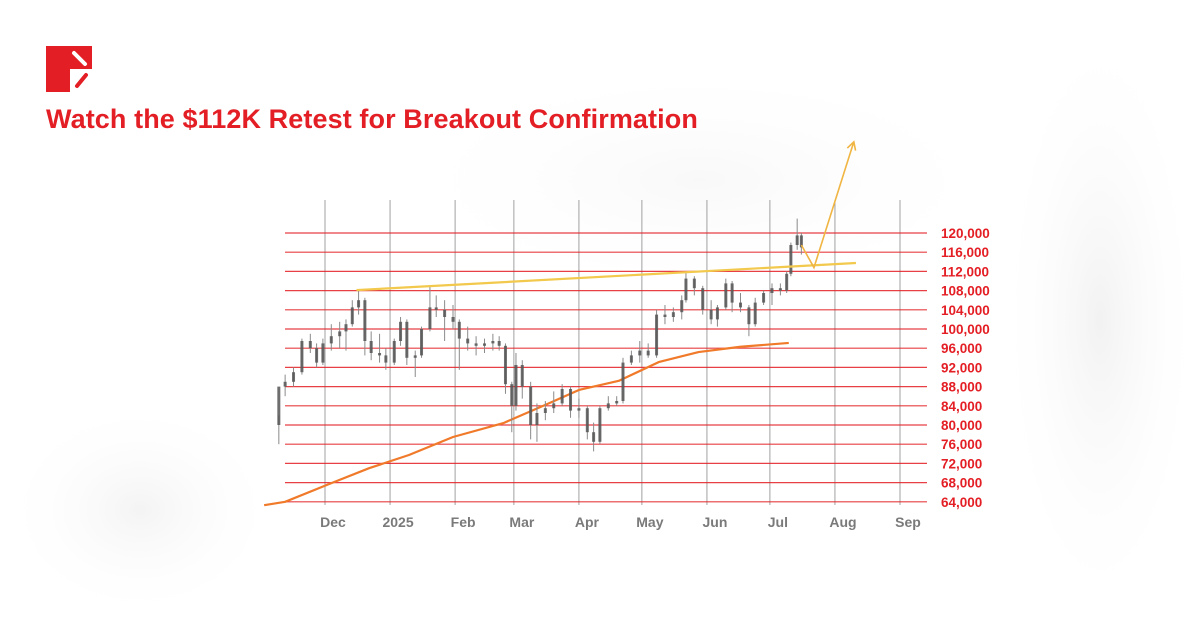 The height and width of the screenshot is (628, 1200). Describe the element at coordinates (397, 522) in the screenshot. I see `x-tick-label: 2025` at that location.